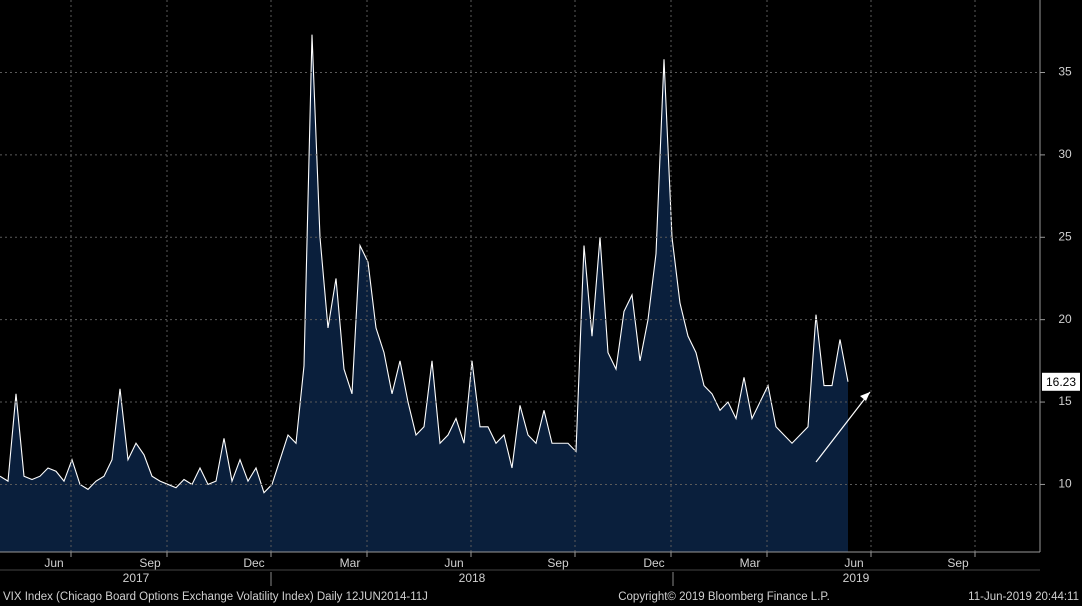  I want to click on last-value-box, so click(1061, 381).